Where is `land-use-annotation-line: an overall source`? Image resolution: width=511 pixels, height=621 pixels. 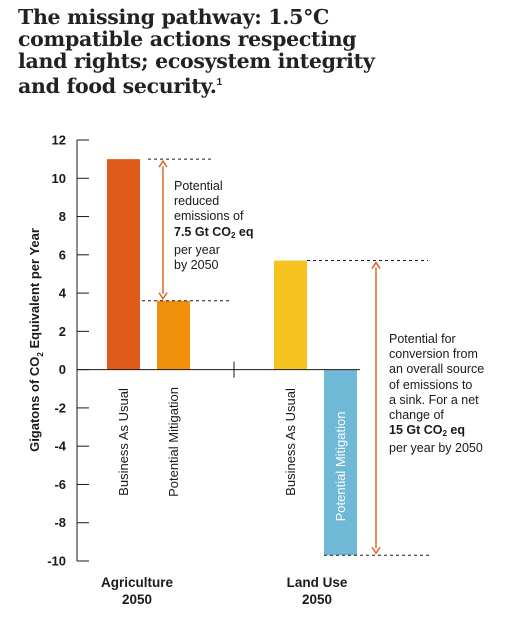 land-use-annotation-line: an overall source is located at coordinates (437, 369).